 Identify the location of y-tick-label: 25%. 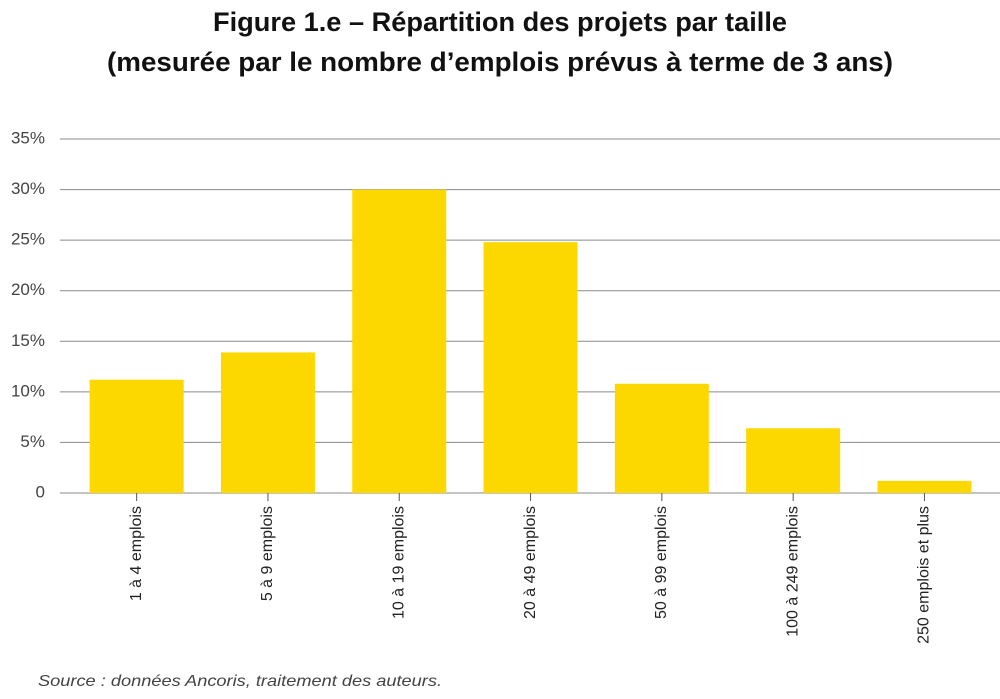
(28, 239).